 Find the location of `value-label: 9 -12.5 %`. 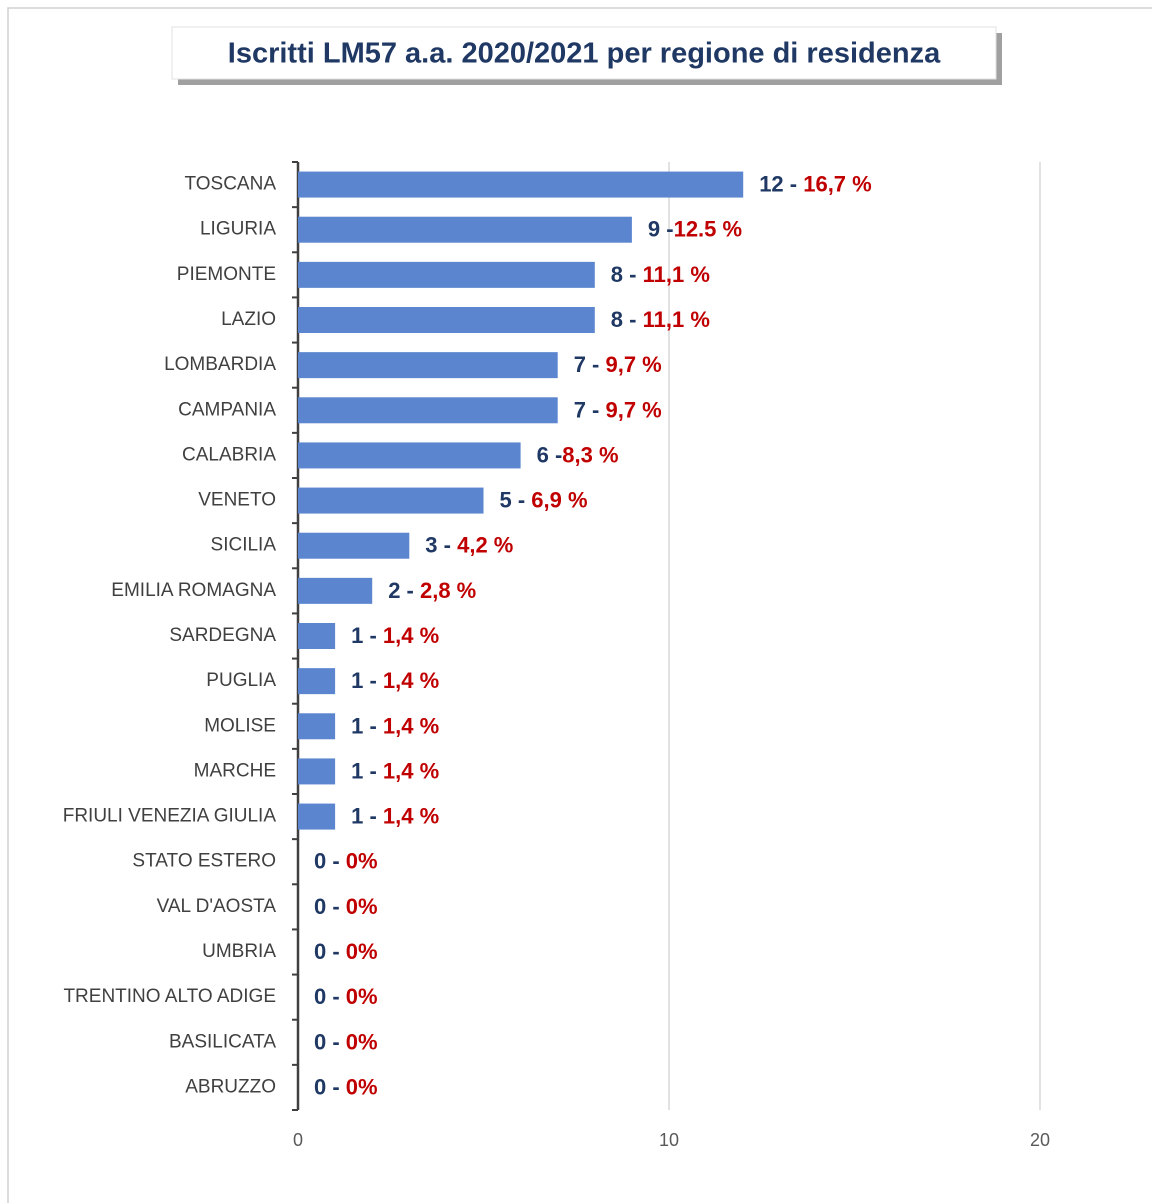

value-label: 9 -12.5 % is located at coordinates (695, 229).